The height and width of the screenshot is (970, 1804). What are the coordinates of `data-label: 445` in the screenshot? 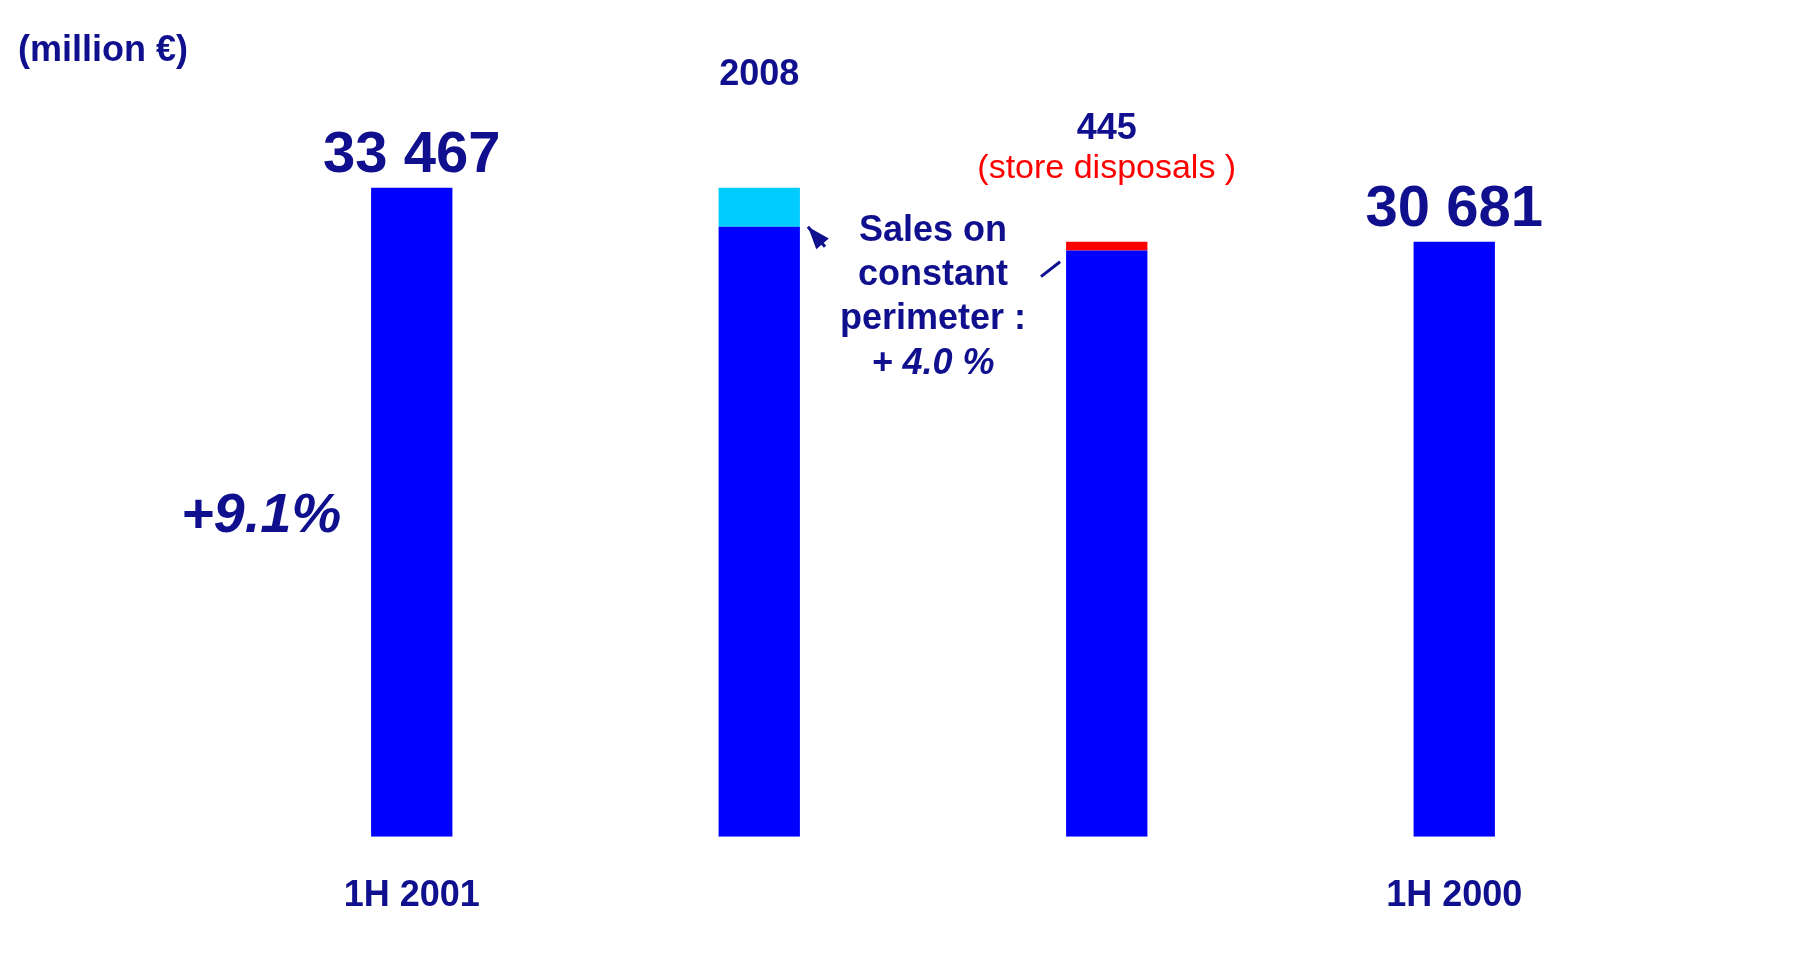 It's located at (1106, 126).